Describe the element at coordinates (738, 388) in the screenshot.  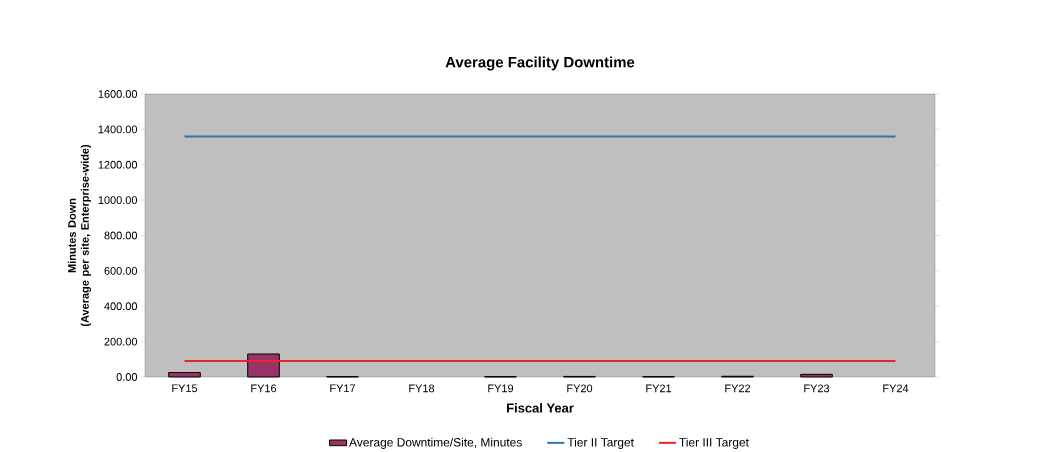
I see `x-tick-label: FY22` at that location.